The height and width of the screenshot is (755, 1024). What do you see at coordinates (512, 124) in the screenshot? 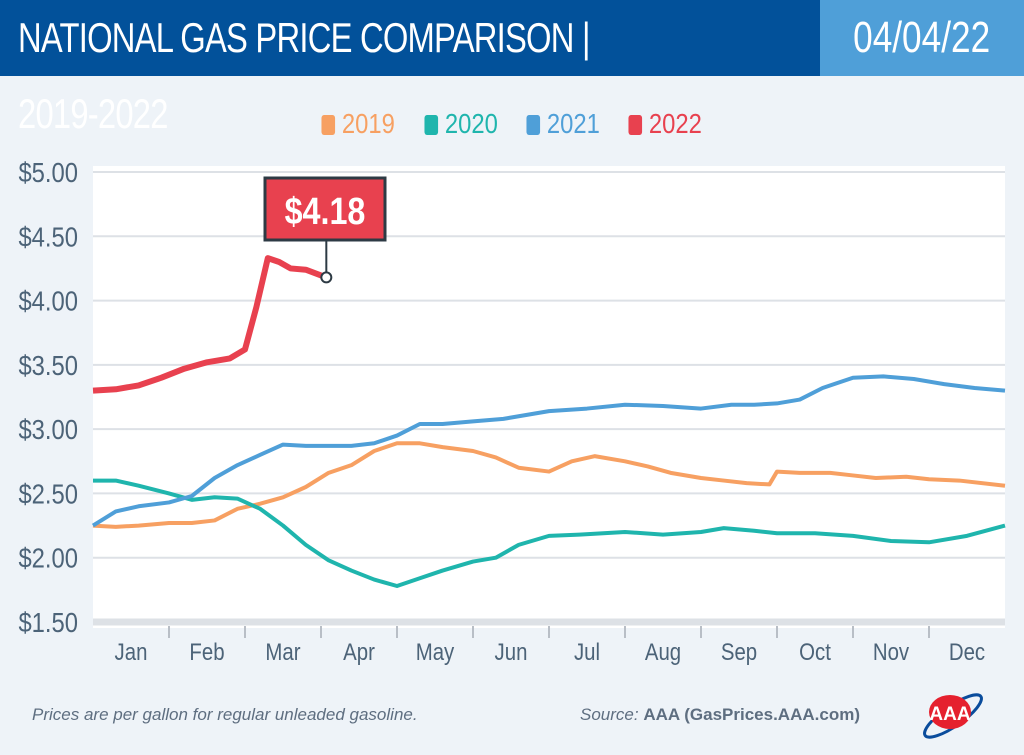
I see `legend: 2019 2020 2021 2022` at bounding box center [512, 124].